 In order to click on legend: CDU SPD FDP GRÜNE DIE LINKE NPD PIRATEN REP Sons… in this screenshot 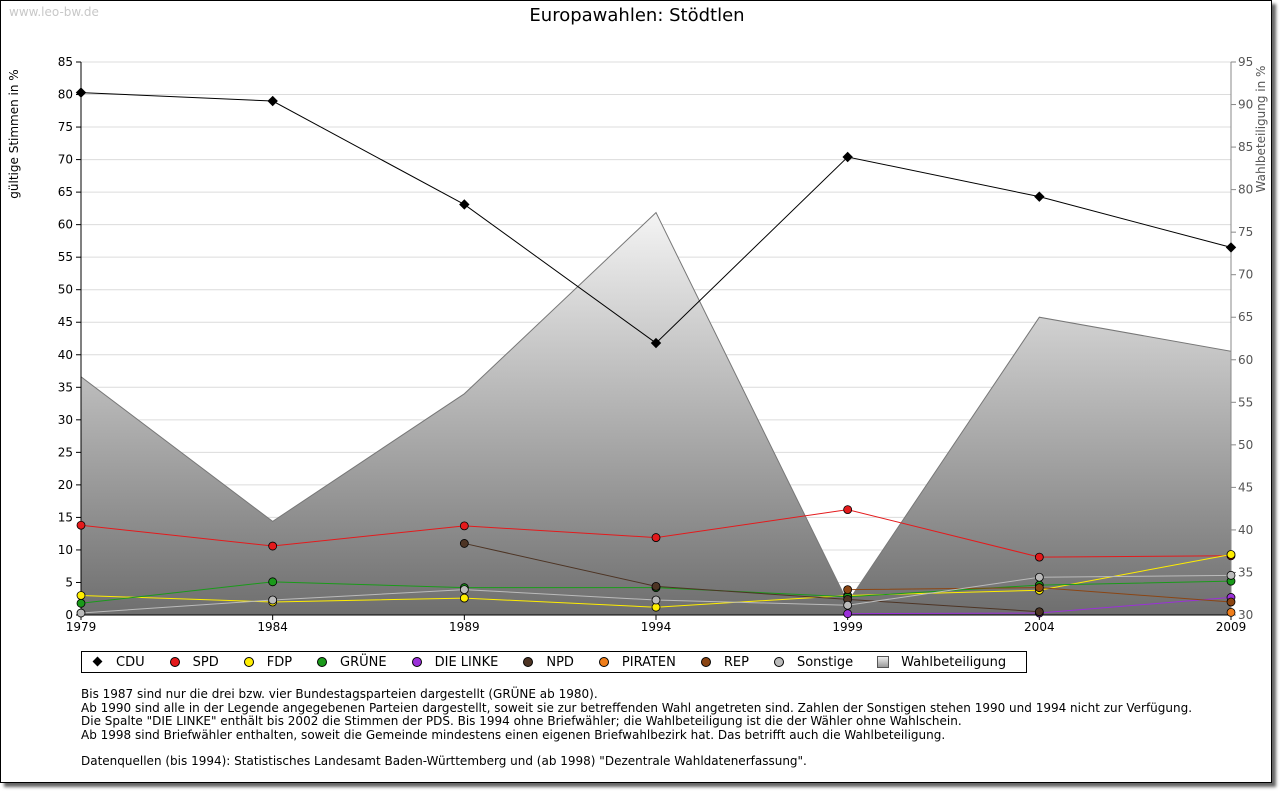, I will do `click(554, 662)`.